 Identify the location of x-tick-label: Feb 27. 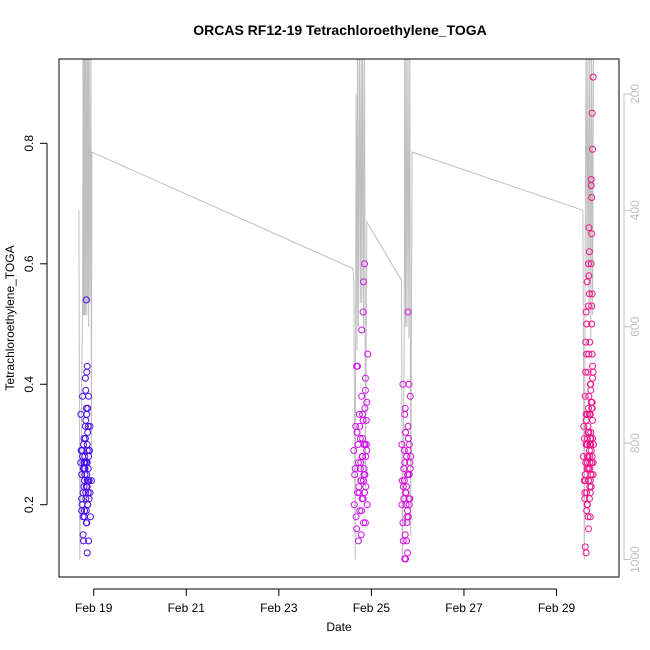
(464, 608).